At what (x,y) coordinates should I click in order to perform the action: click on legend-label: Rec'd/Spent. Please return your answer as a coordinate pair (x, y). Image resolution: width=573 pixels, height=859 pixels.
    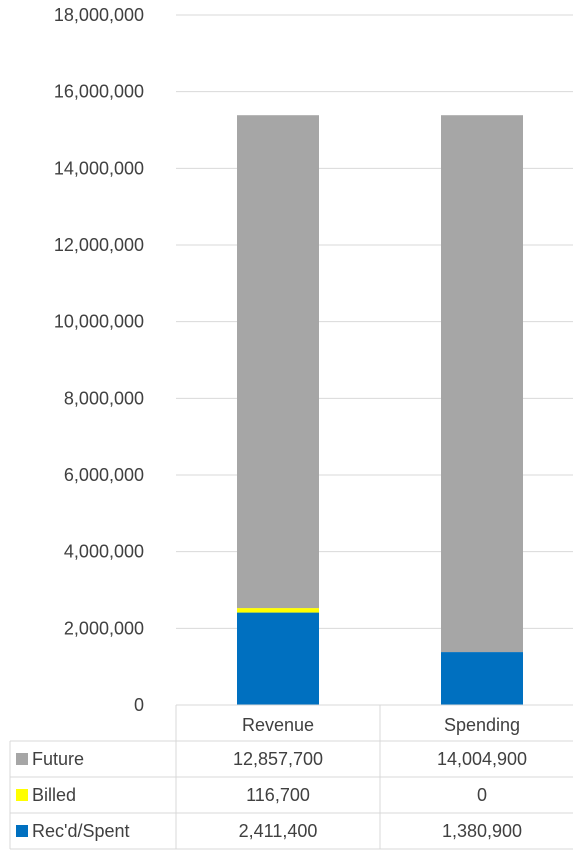
    Looking at the image, I should click on (81, 831).